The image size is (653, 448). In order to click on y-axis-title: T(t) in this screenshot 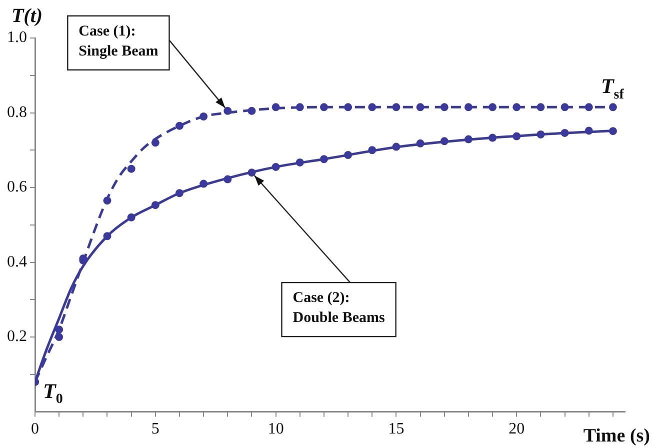, I will do `click(27, 16)`.